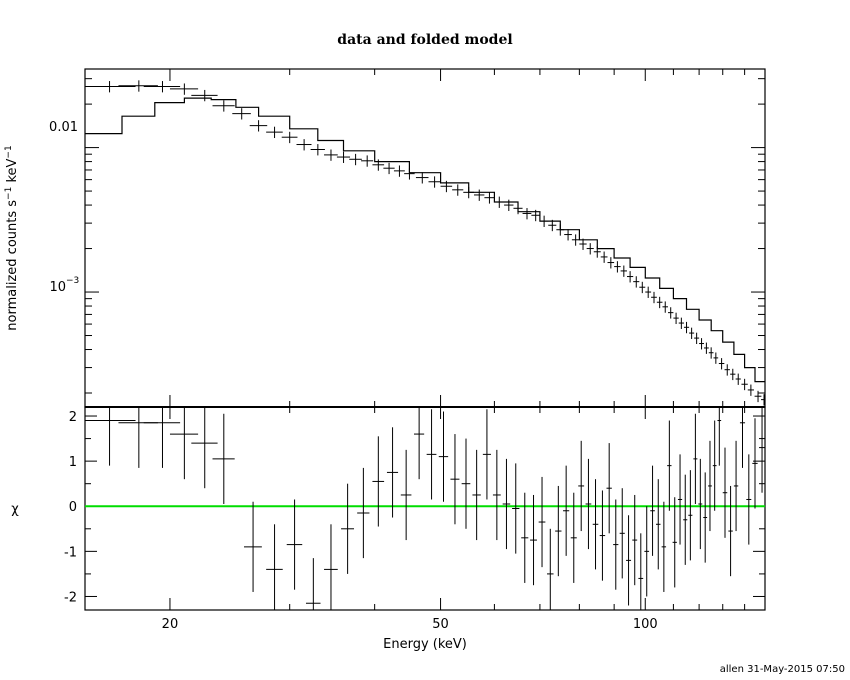 The height and width of the screenshot is (680, 850). Describe the element at coordinates (70, 552) in the screenshot. I see `y-tick-label-chi: -1` at that location.